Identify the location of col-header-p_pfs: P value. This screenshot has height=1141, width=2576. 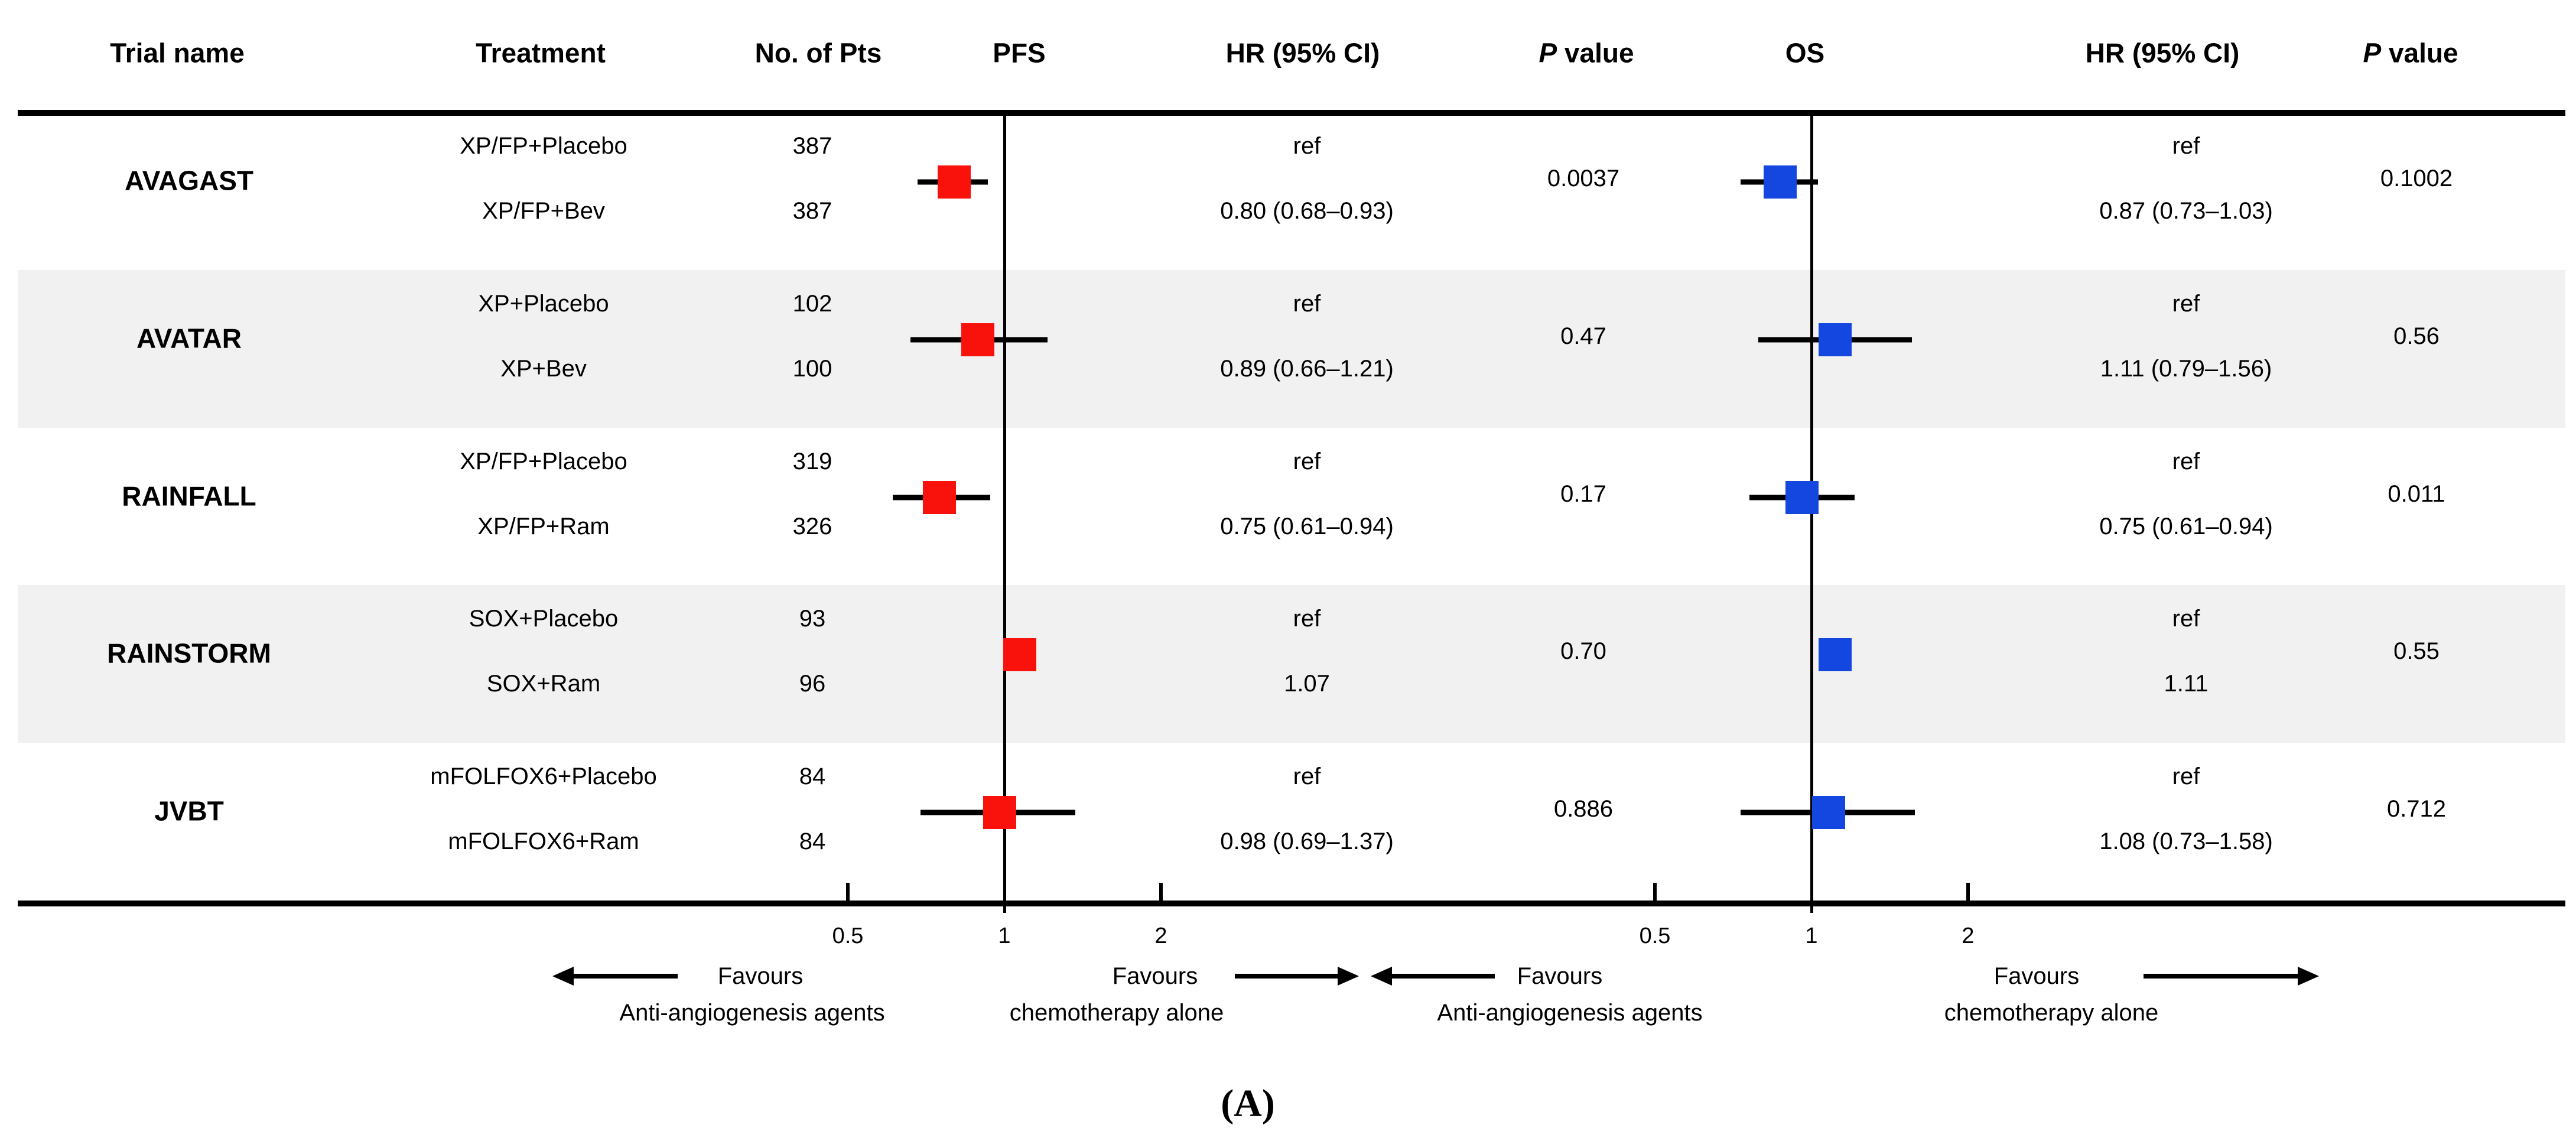
(1587, 53).